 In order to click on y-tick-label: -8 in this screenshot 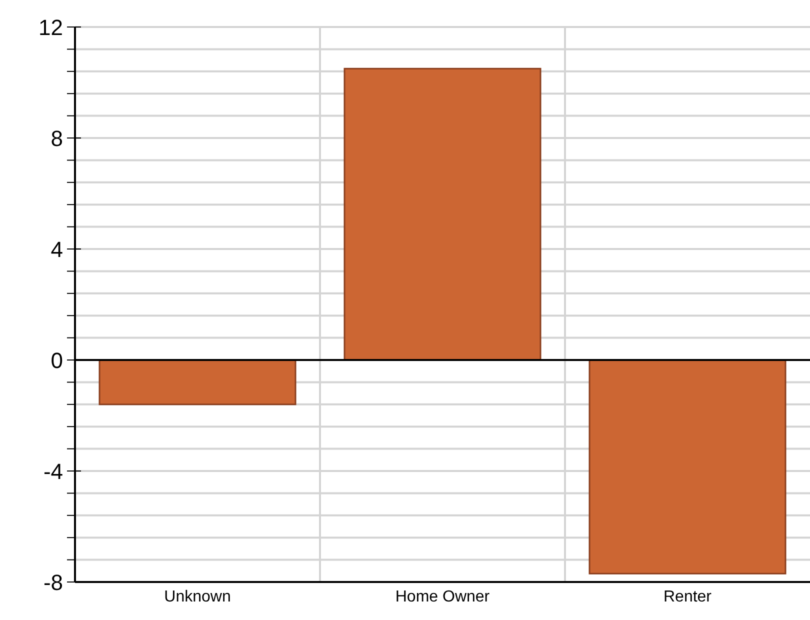, I will do `click(53, 582)`.